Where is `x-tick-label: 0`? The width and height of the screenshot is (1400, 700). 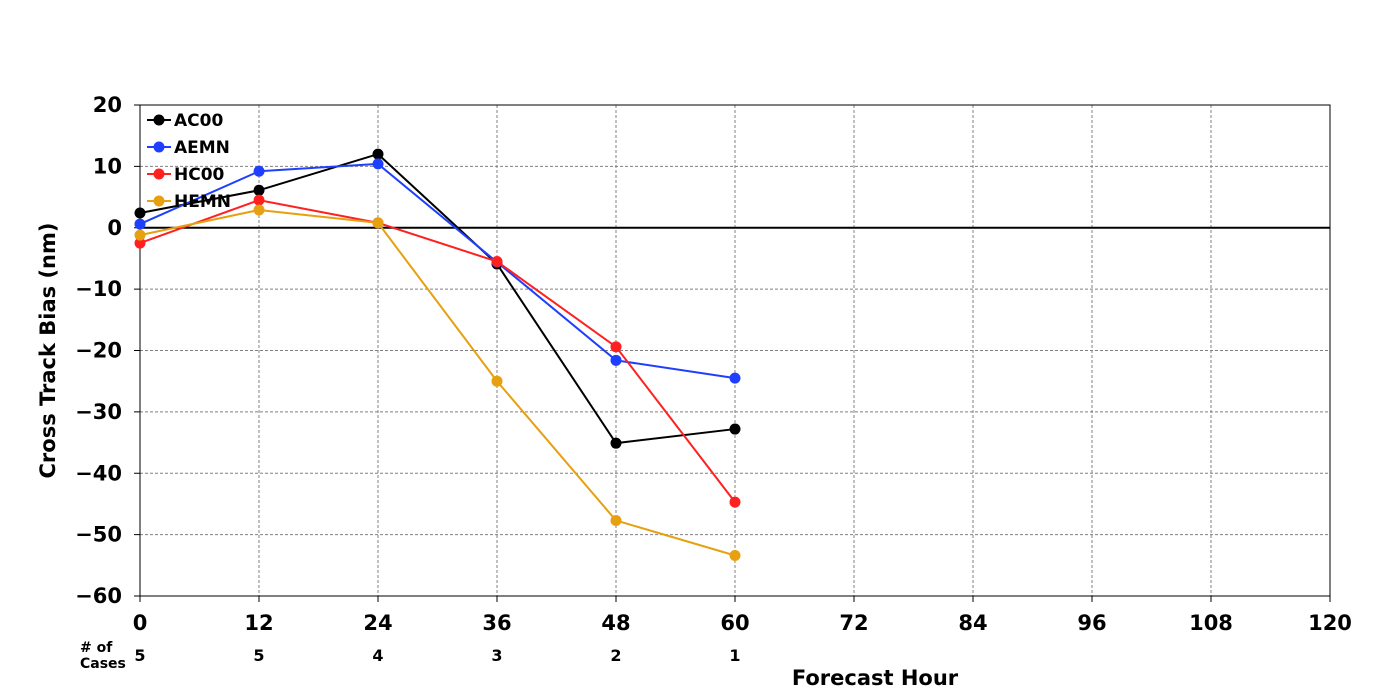 x-tick-label: 0 is located at coordinates (140, 623).